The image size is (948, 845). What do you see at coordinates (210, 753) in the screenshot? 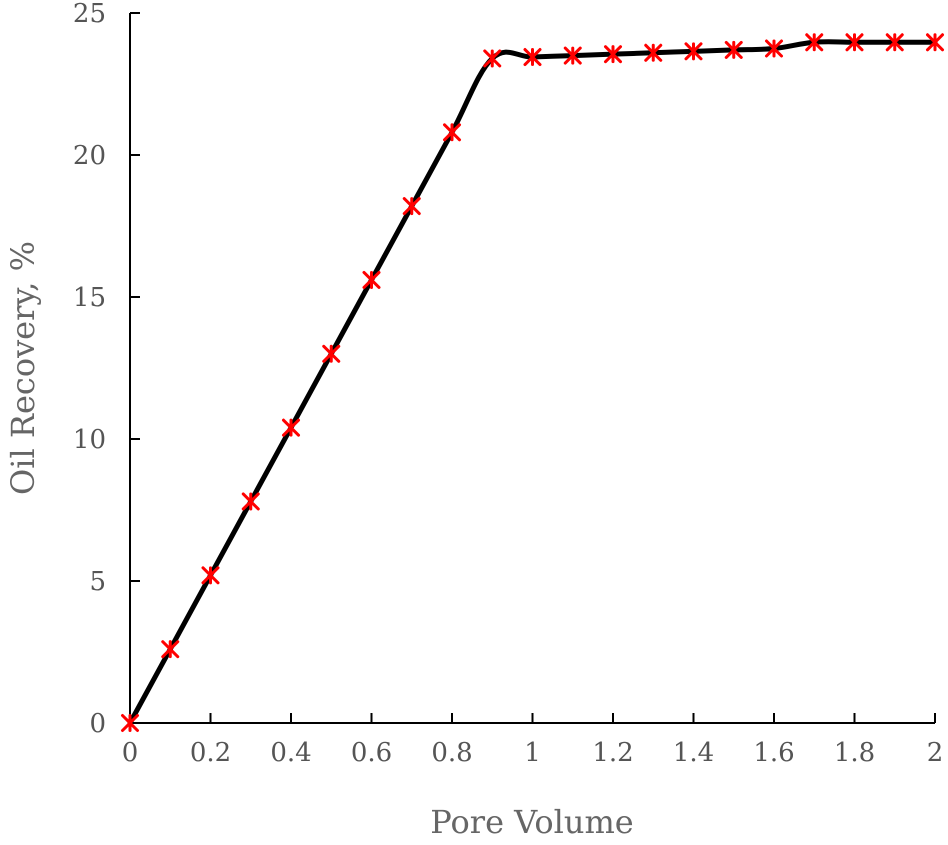
I see `x-tick-label: 0.2` at bounding box center [210, 753].